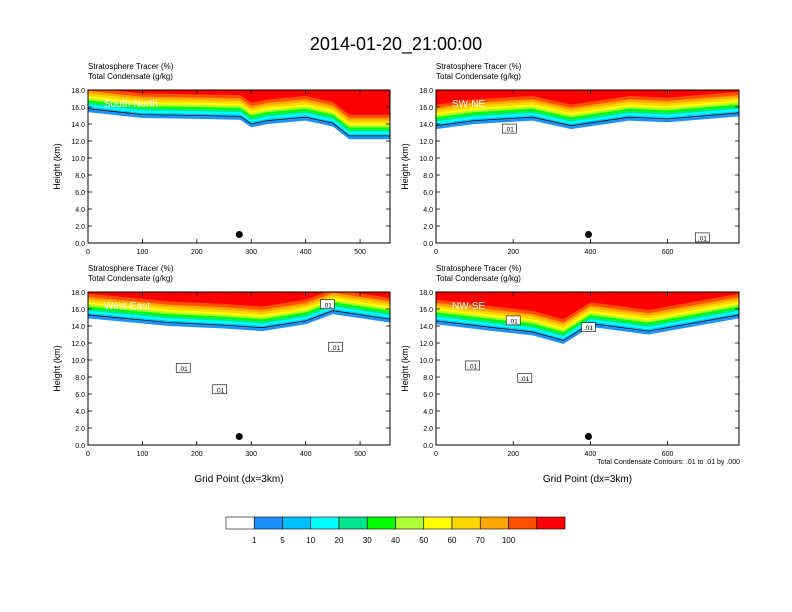 This screenshot has height=612, width=792. Describe the element at coordinates (468, 104) in the screenshot. I see `panel-label: SW-NE` at that location.